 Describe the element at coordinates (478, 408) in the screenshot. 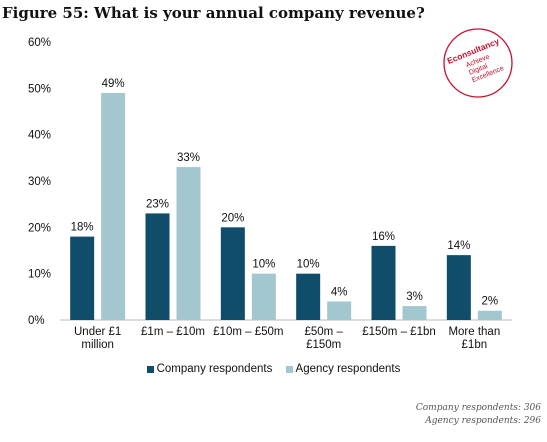

I see `company-respondents-note: Company respondents: 306` at that location.